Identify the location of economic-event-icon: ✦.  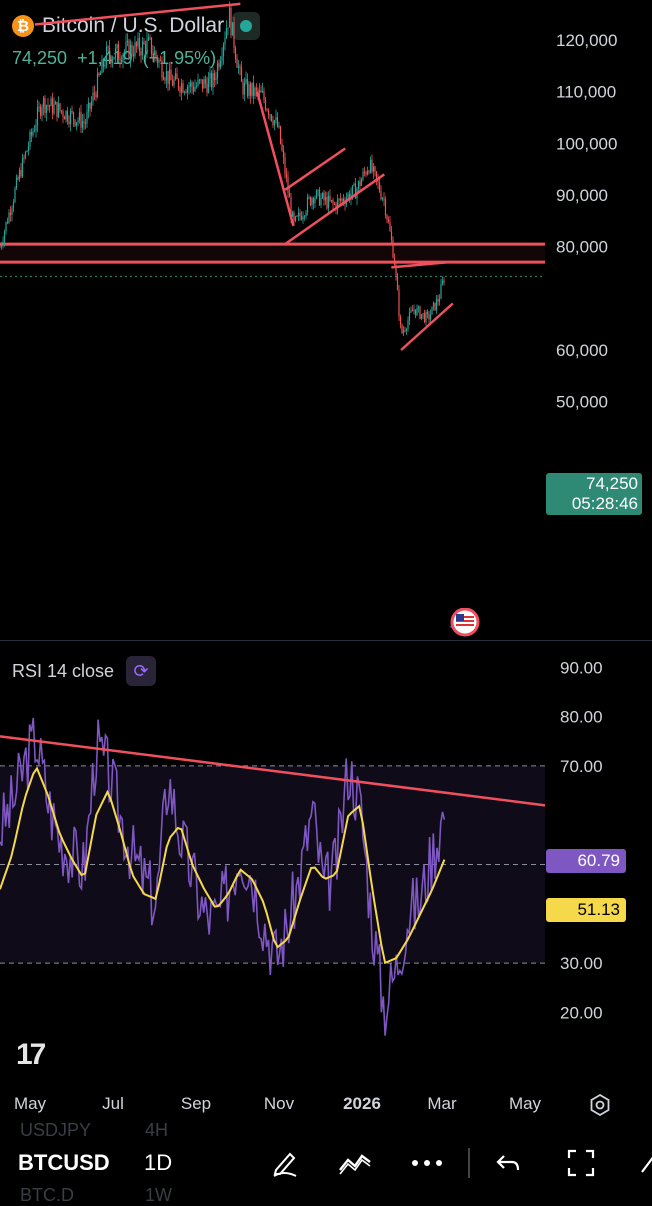
(465, 622).